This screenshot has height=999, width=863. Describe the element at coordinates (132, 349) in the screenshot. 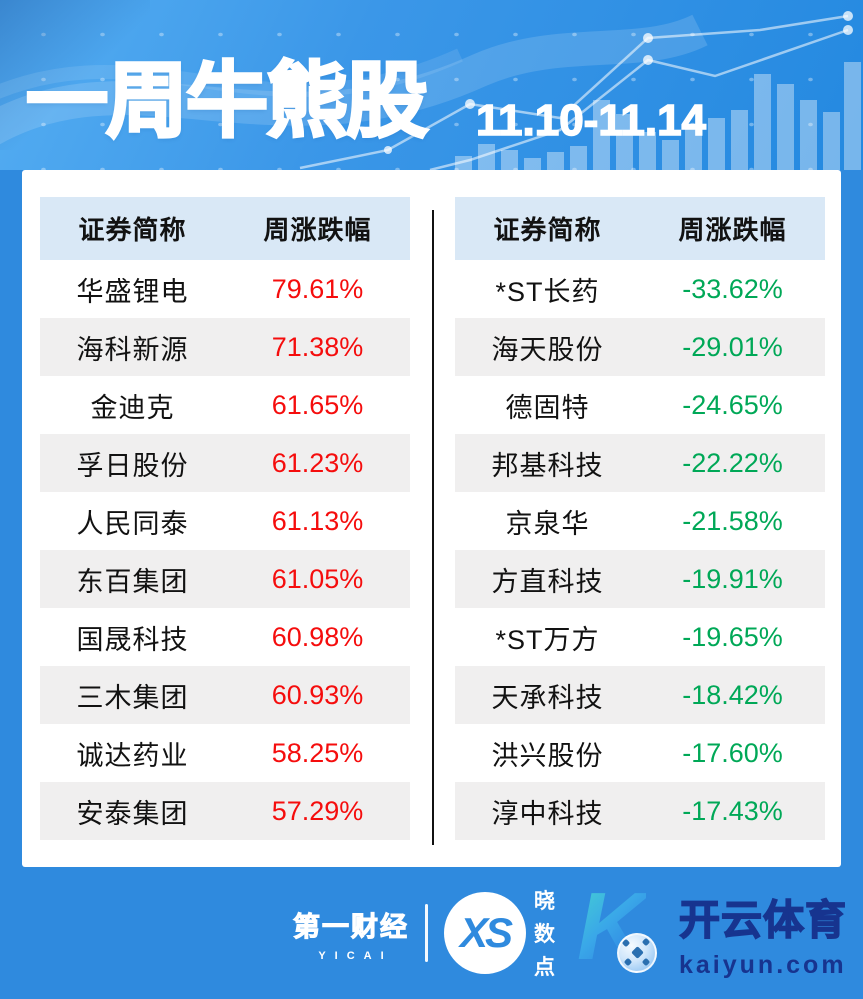

I see `stock-name: 海科新源` at that location.